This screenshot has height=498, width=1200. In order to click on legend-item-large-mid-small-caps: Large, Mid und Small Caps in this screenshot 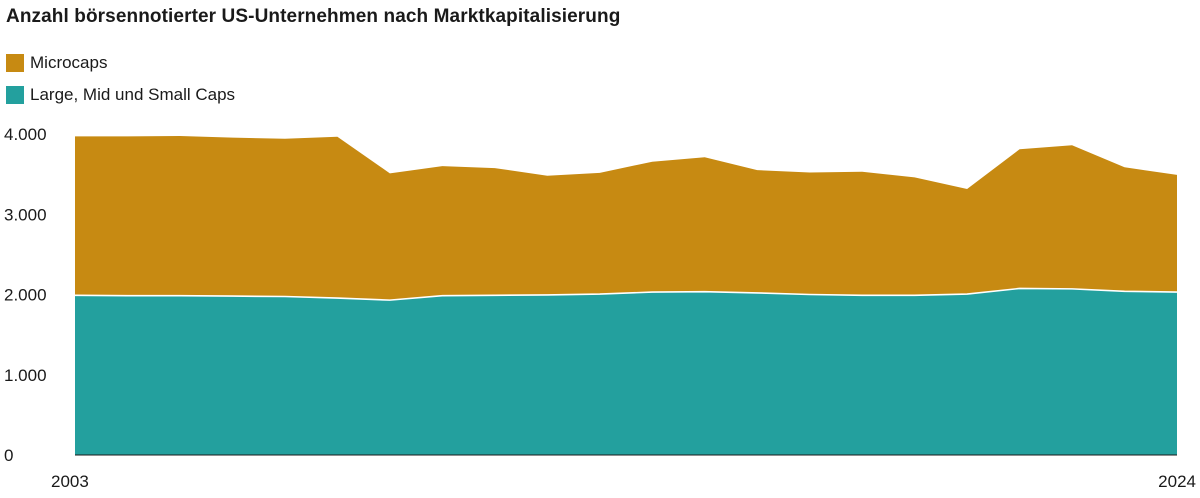, I will do `click(120, 95)`.